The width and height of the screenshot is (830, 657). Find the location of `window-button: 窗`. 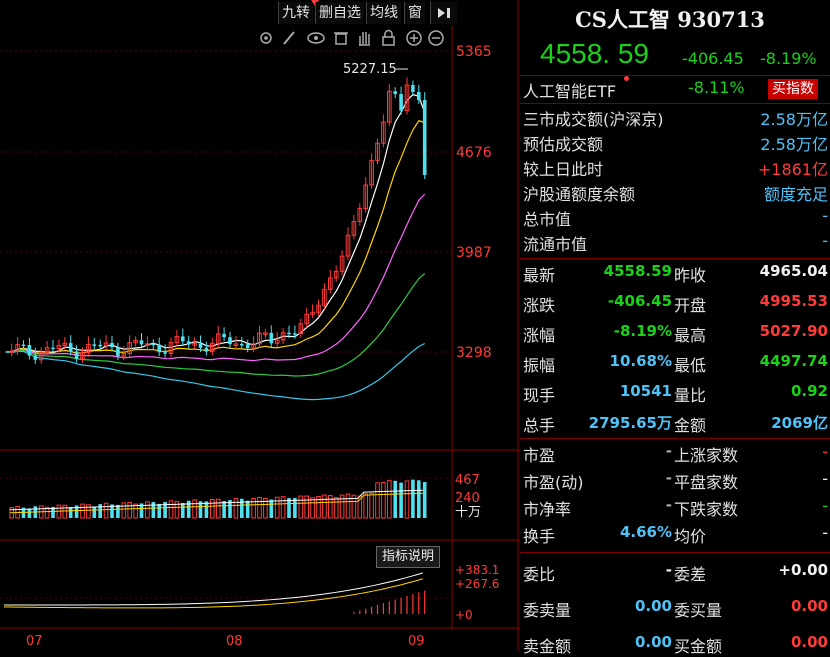

window-button: 窗 is located at coordinates (414, 13).